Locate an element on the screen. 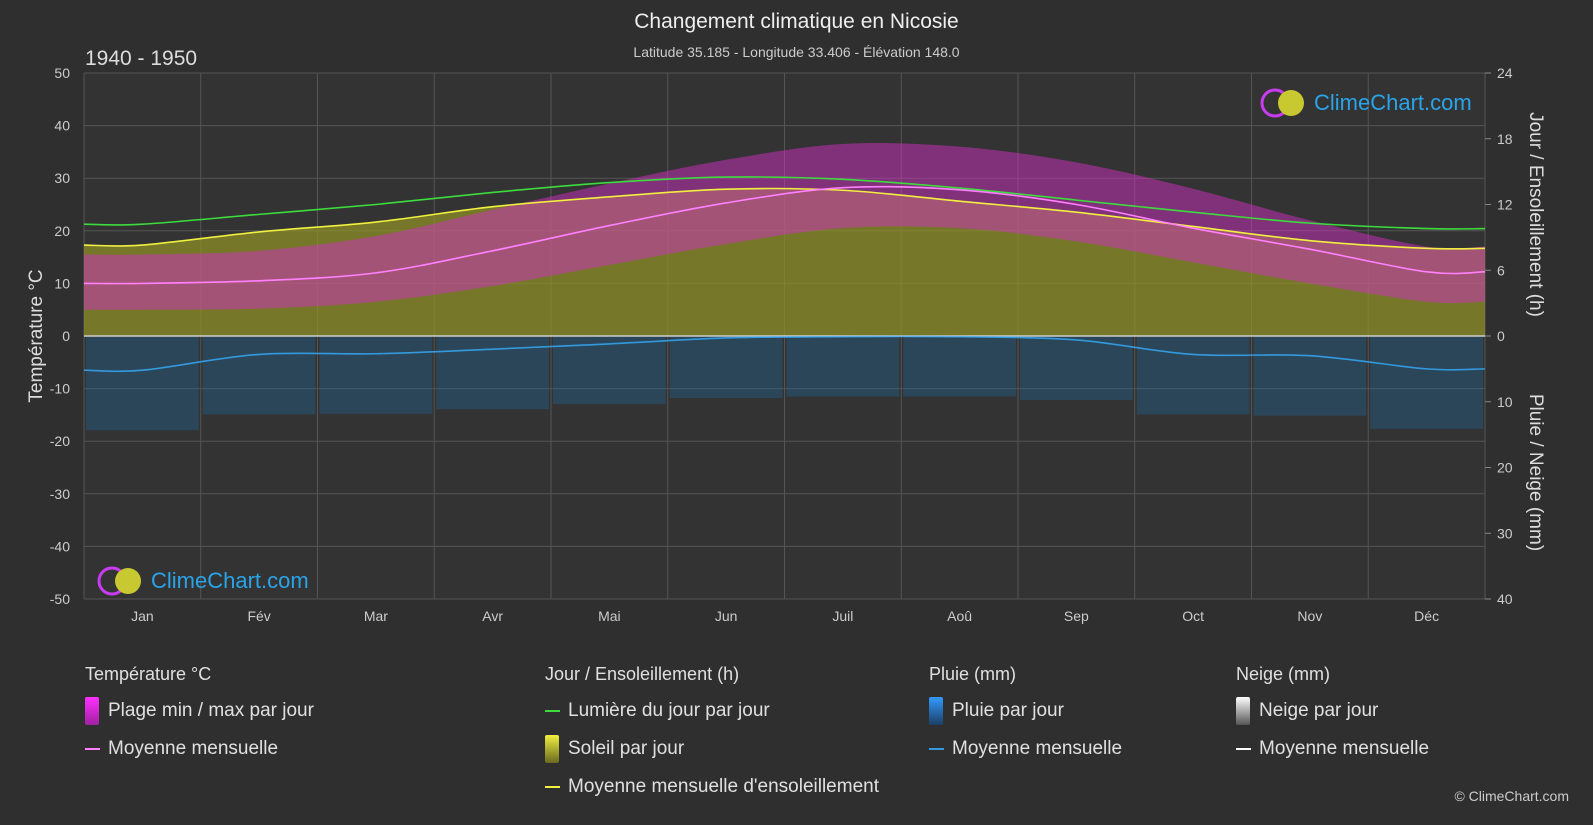 Image resolution: width=1593 pixels, height=825 pixels. legend-item: Moyenne mensuelle d'ensoleillement is located at coordinates (712, 787).